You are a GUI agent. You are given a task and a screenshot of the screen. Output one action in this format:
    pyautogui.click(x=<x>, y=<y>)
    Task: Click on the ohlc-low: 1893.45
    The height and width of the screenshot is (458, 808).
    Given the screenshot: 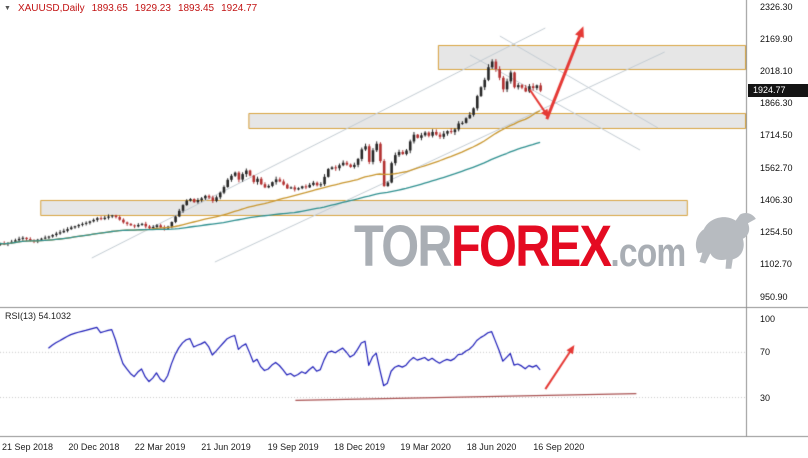 What is the action you would take?
    pyautogui.click(x=196, y=8)
    